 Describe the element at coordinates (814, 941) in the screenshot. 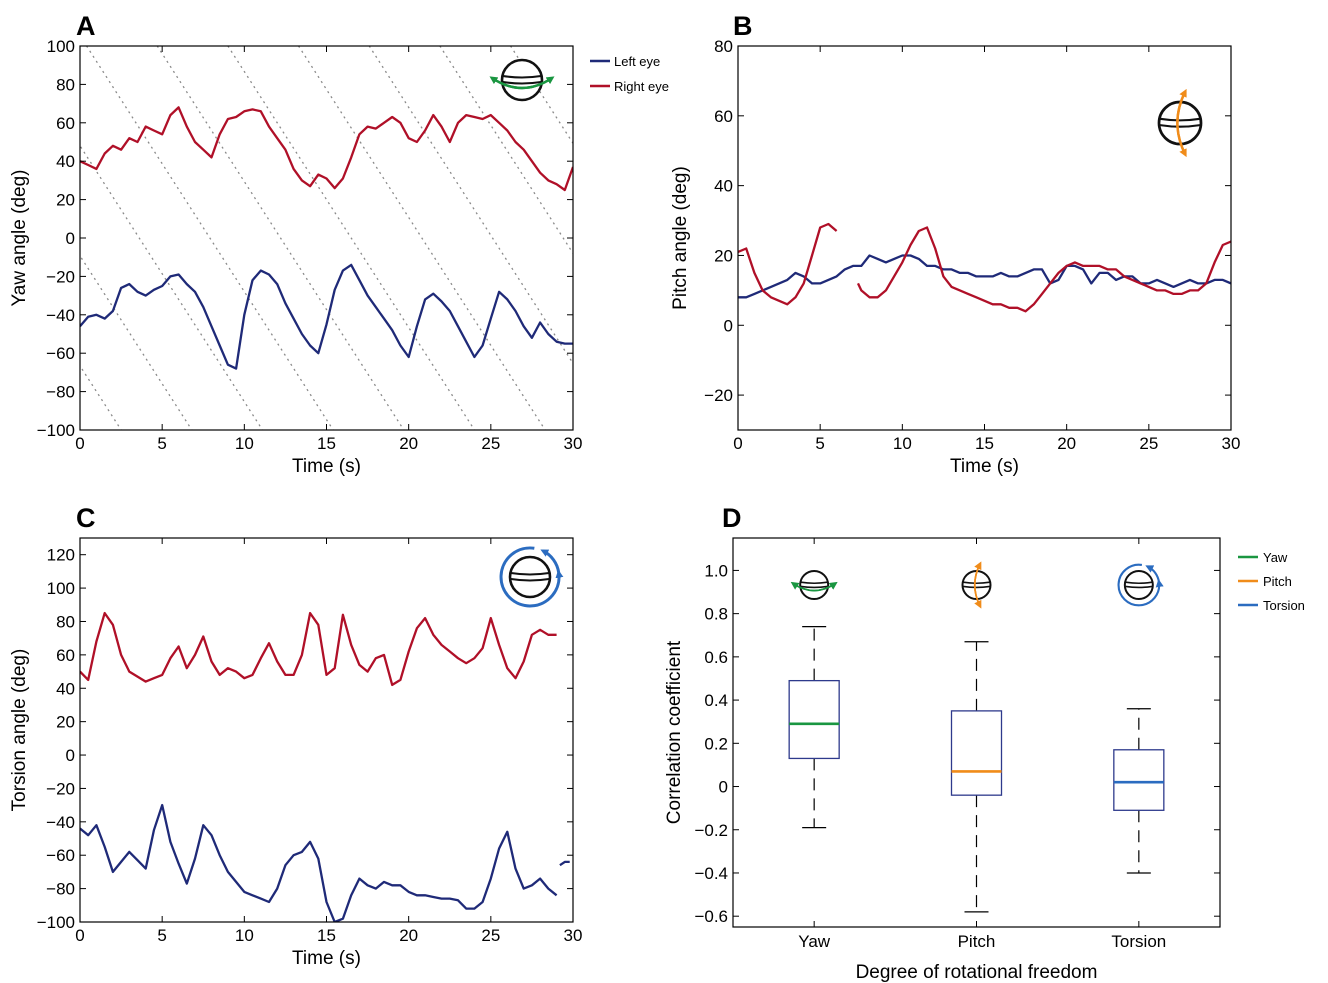

I see `x-tick-label: Yaw` at that location.